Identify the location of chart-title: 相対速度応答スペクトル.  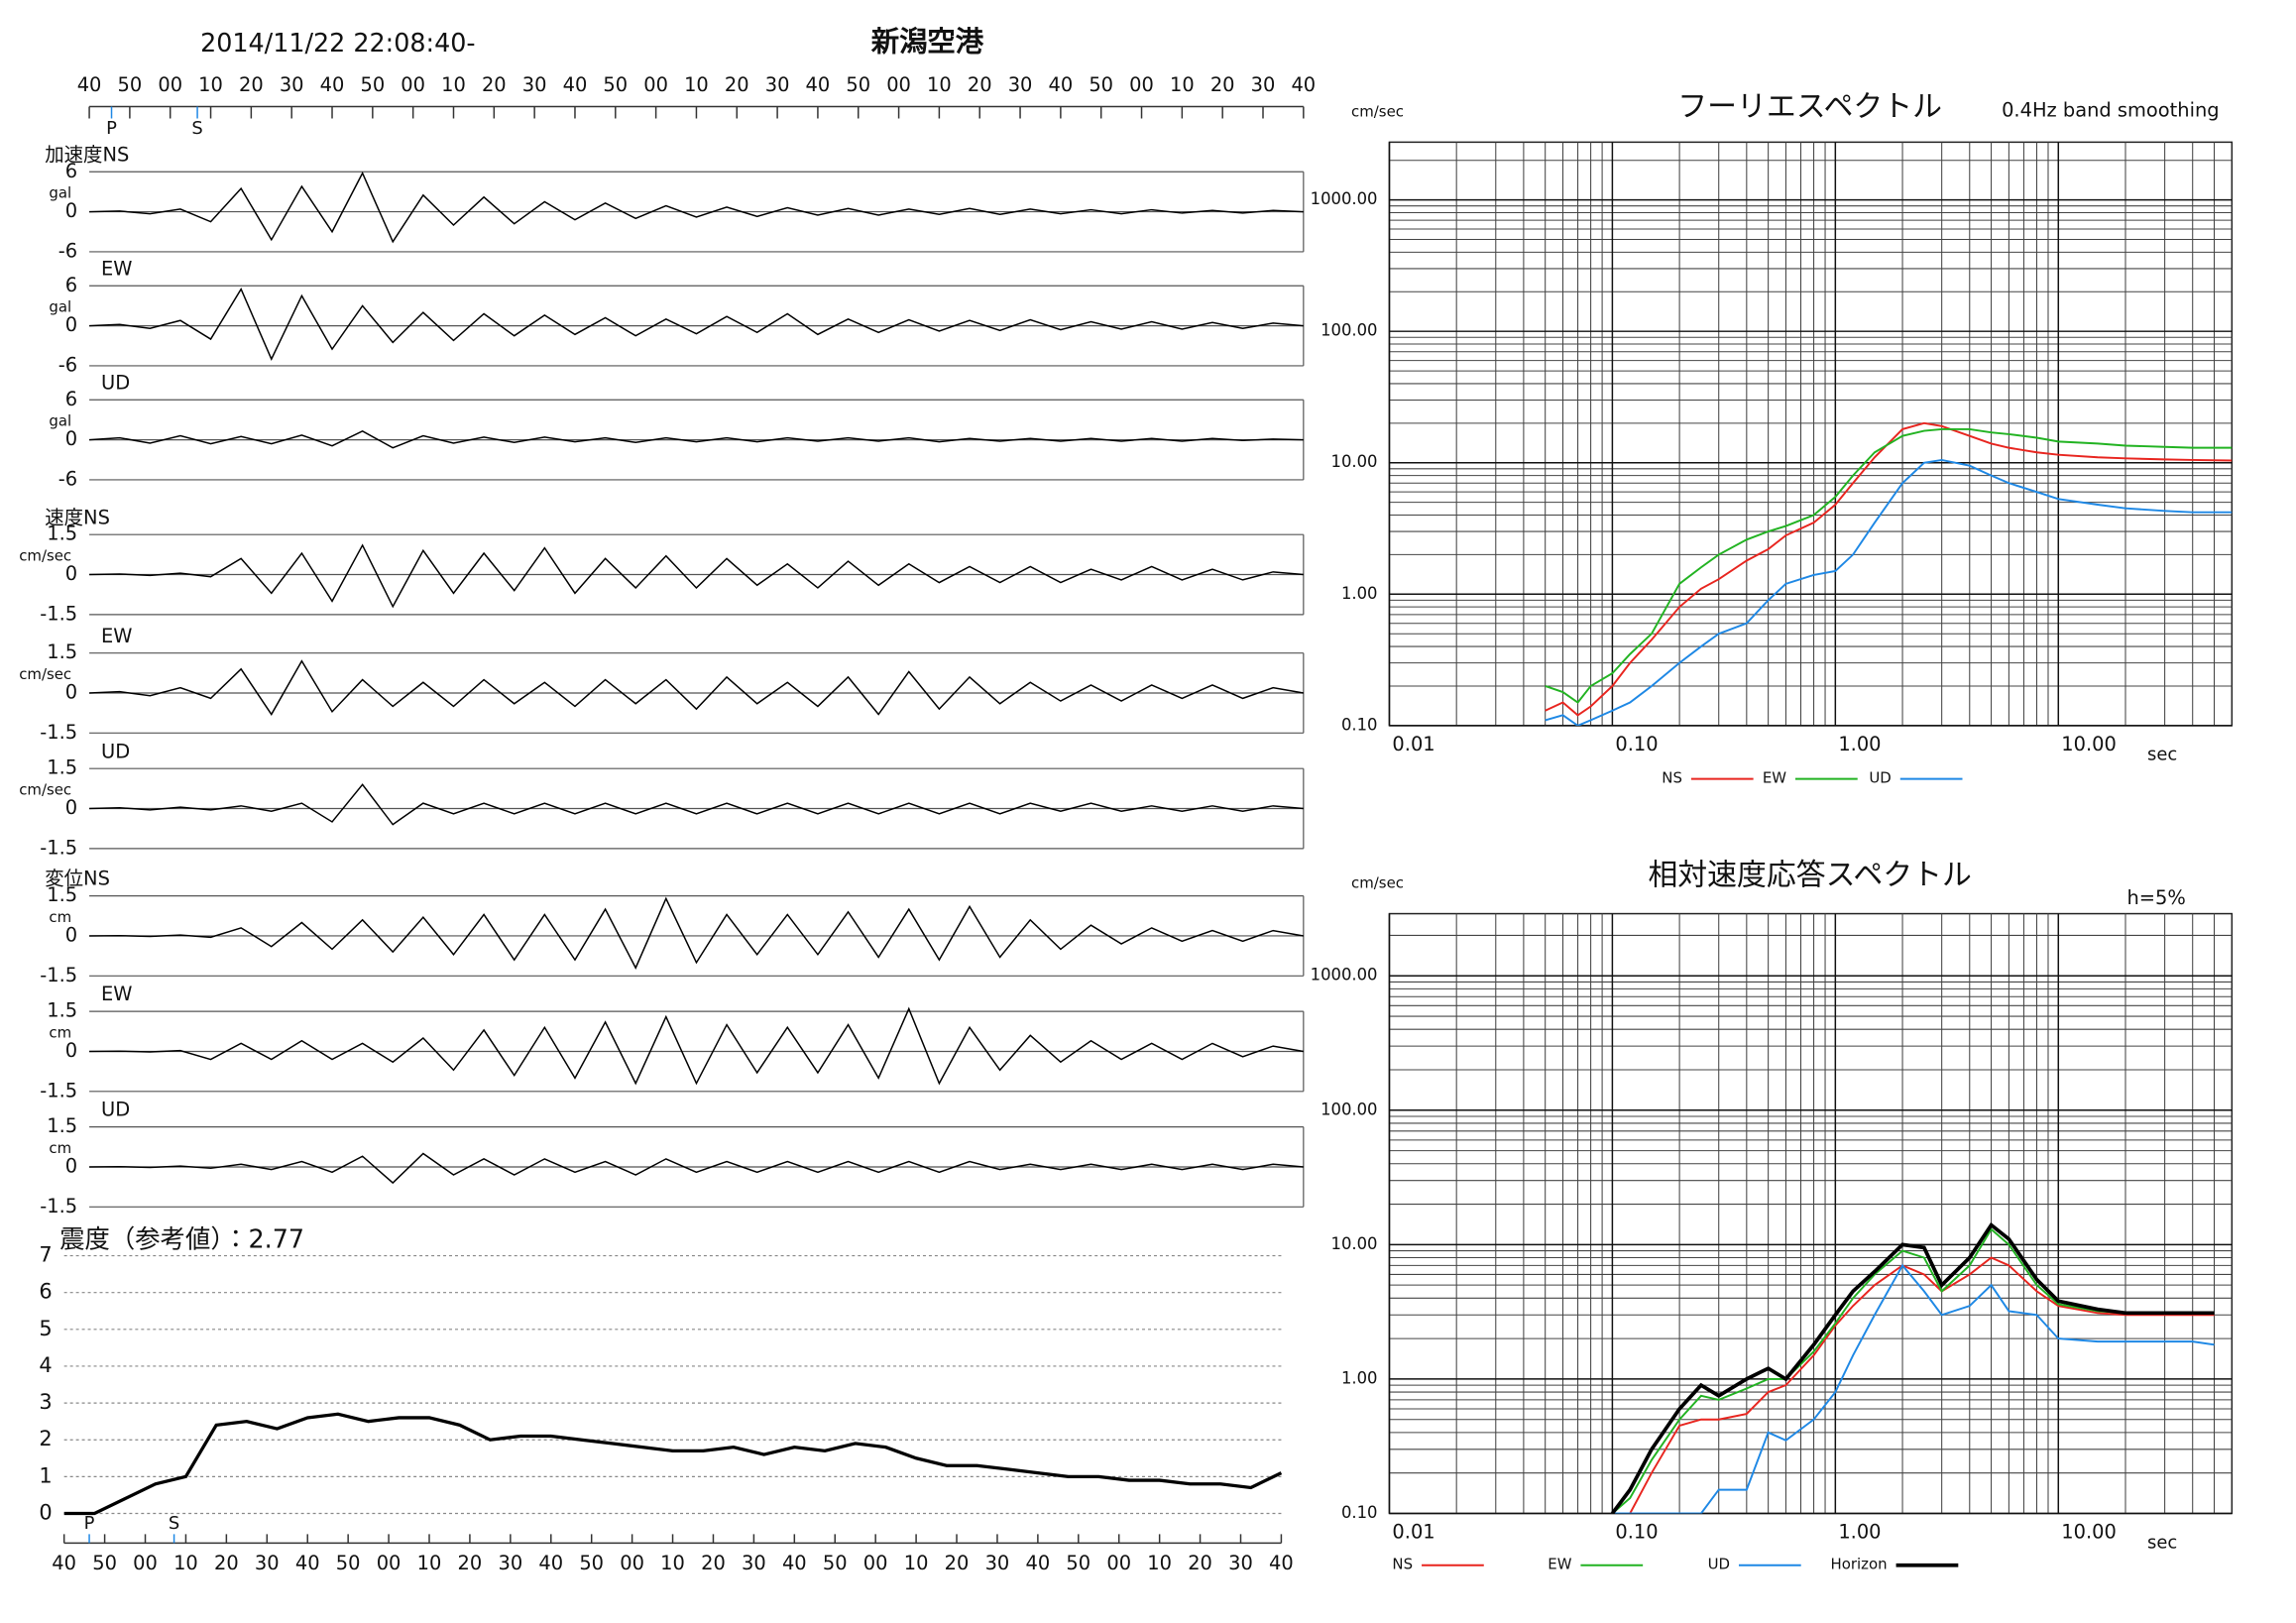
(1809, 876).